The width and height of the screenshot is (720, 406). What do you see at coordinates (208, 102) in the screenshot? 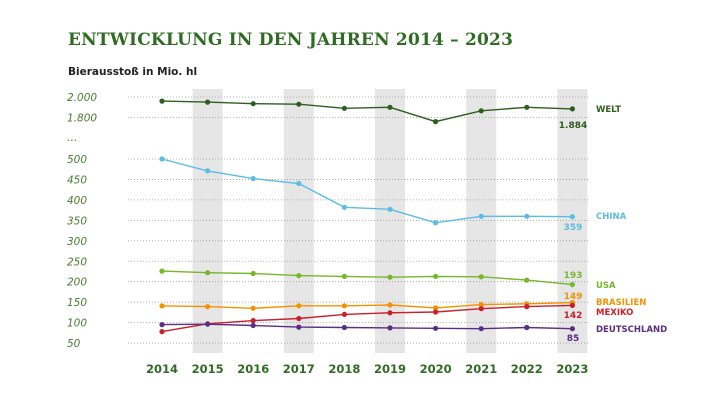
I see `data-point-welt-2015` at bounding box center [208, 102].